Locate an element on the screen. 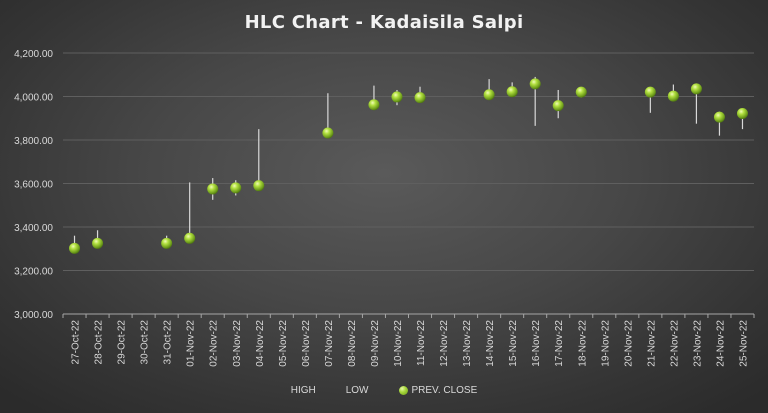  x-tick-label: 18-Nov-22 is located at coordinates (582, 343).